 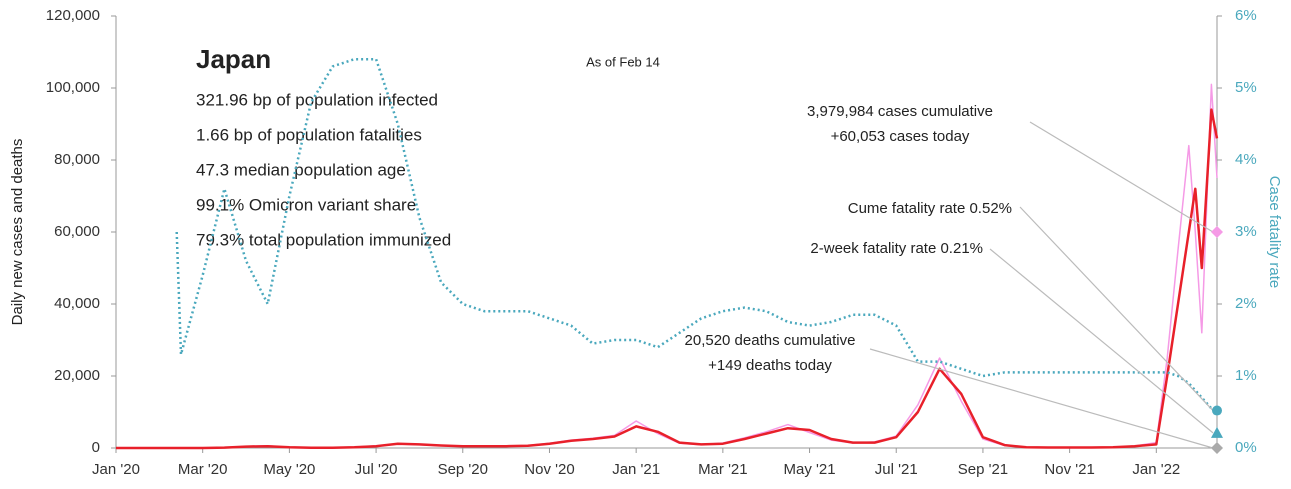 What do you see at coordinates (289, 469) in the screenshot?
I see `x-tick-label: May '20` at bounding box center [289, 469].